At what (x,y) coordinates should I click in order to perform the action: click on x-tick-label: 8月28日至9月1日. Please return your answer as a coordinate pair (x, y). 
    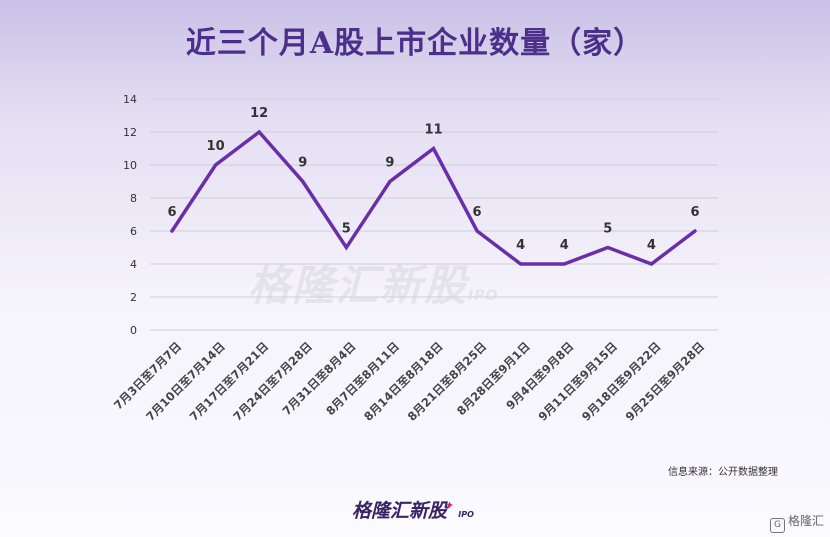
    Looking at the image, I should click on (493, 378).